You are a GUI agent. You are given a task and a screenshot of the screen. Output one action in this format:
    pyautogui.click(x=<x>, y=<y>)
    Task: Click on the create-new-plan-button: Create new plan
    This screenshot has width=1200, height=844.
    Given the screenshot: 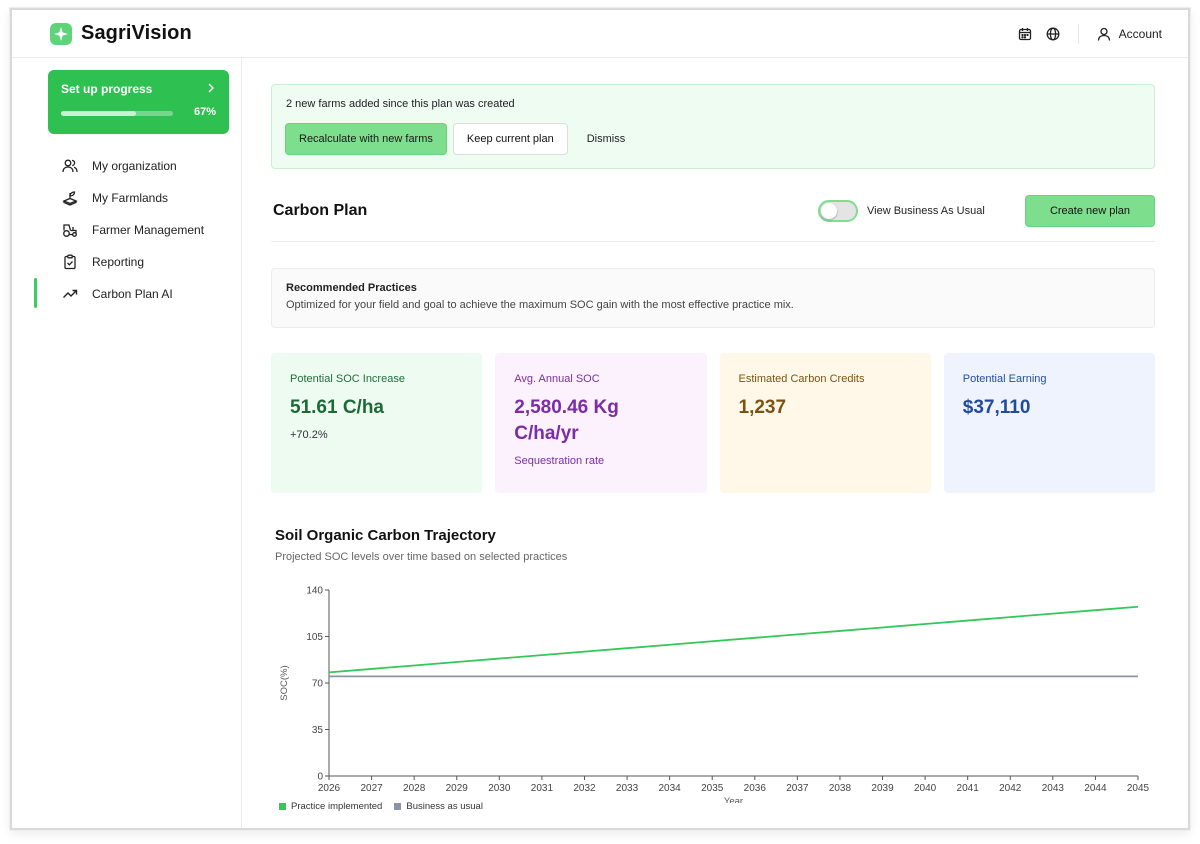 What is the action you would take?
    pyautogui.click(x=1090, y=211)
    